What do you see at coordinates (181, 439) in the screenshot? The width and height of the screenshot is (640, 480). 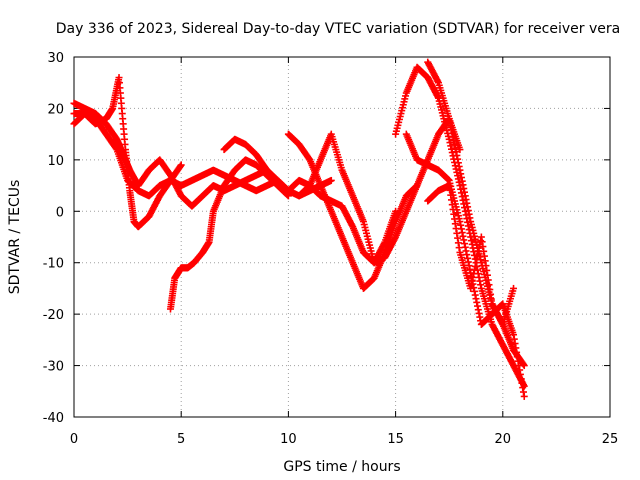 I see `x-tick-label: 5` at bounding box center [181, 439].